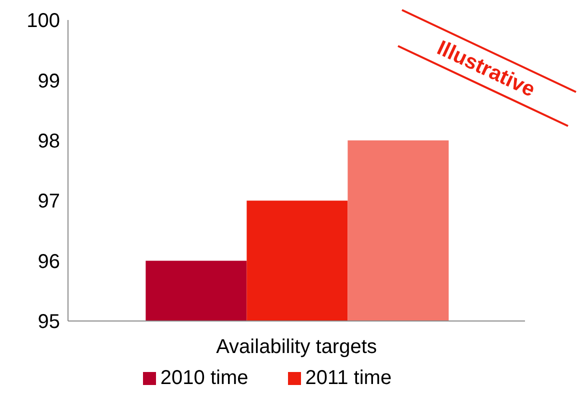 This screenshot has height=403, width=579. What do you see at coordinates (296, 347) in the screenshot?
I see `x-tick-label: Availability targets` at bounding box center [296, 347].